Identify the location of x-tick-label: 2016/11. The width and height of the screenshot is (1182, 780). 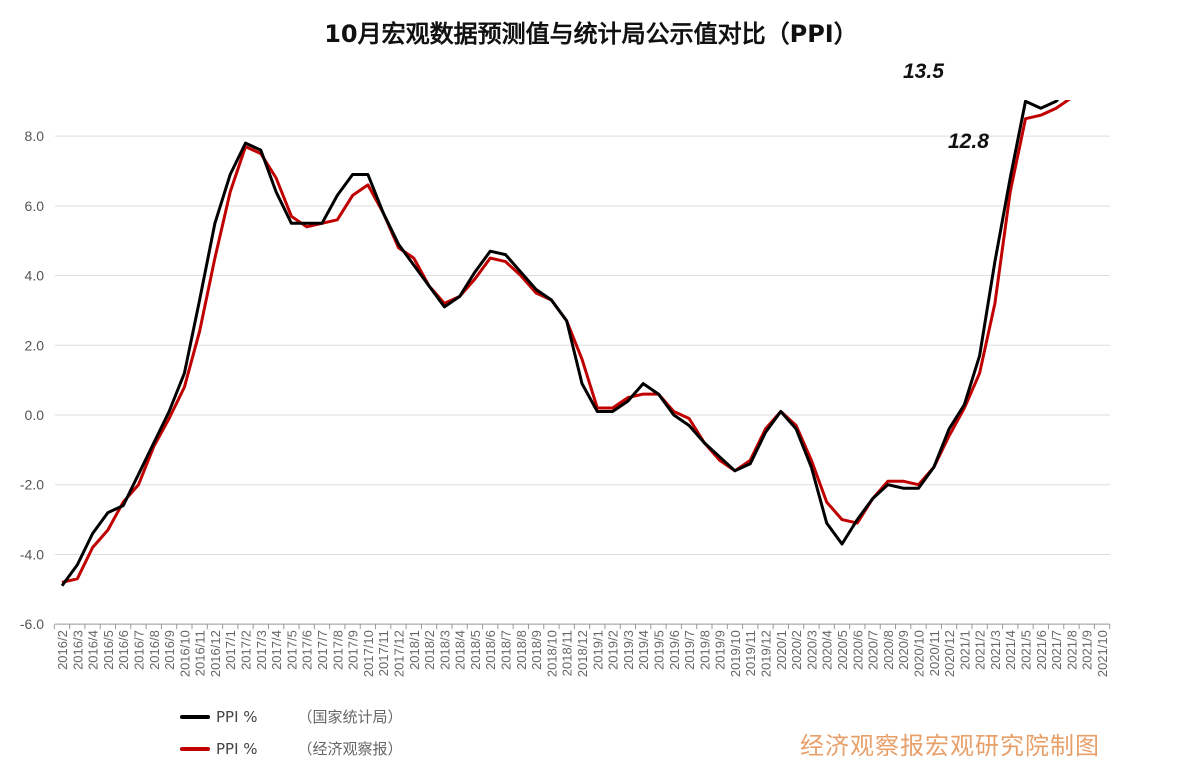
(200, 653).